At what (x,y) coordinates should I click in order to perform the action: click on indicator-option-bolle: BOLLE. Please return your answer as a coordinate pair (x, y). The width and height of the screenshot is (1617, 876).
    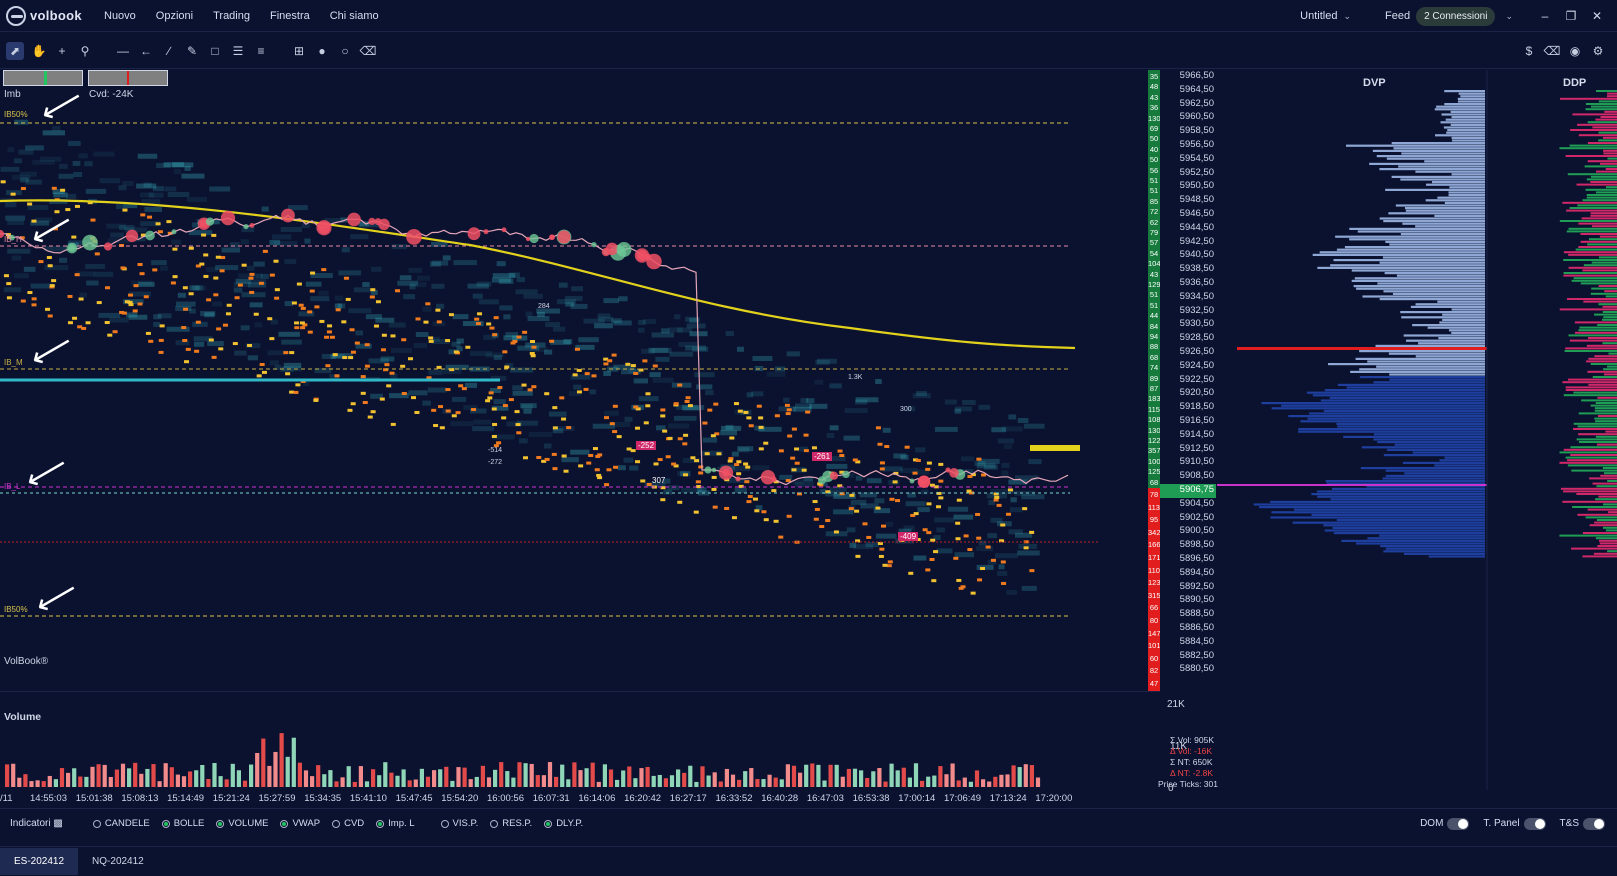
    Looking at the image, I should click on (183, 823).